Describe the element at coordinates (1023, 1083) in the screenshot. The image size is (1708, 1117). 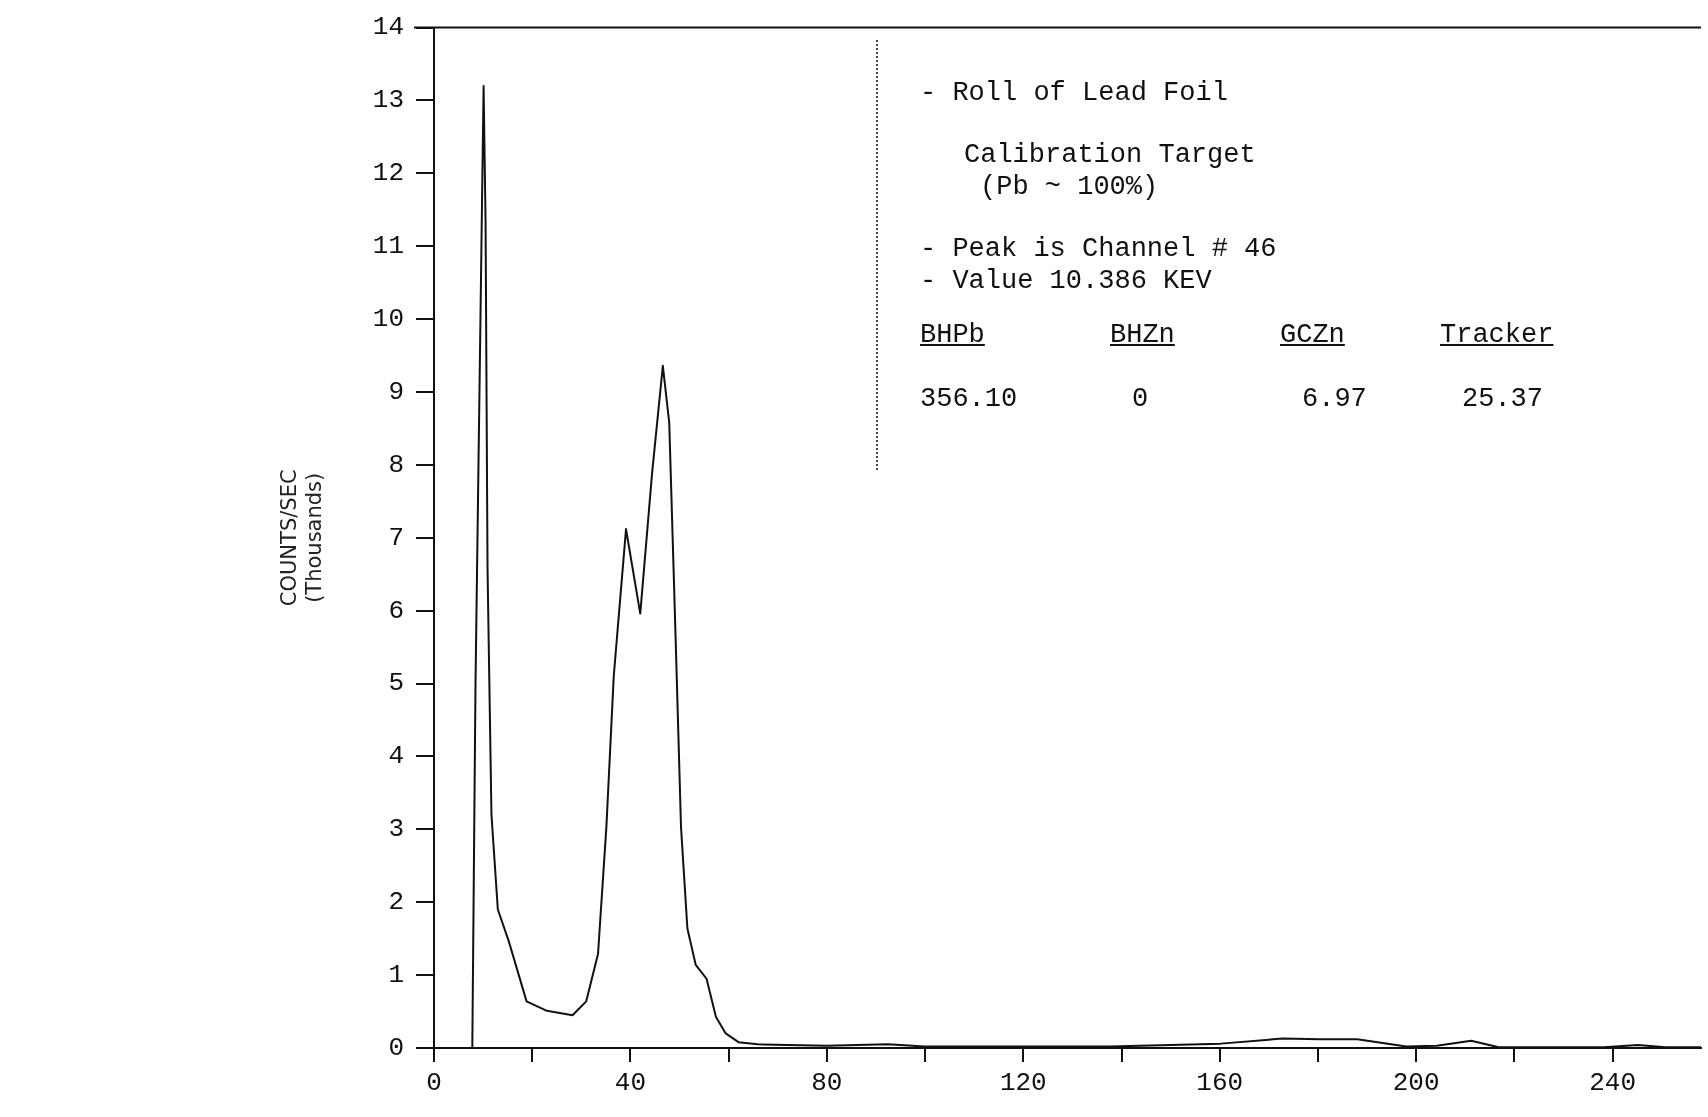
I see `x-tick-label: 120` at that location.